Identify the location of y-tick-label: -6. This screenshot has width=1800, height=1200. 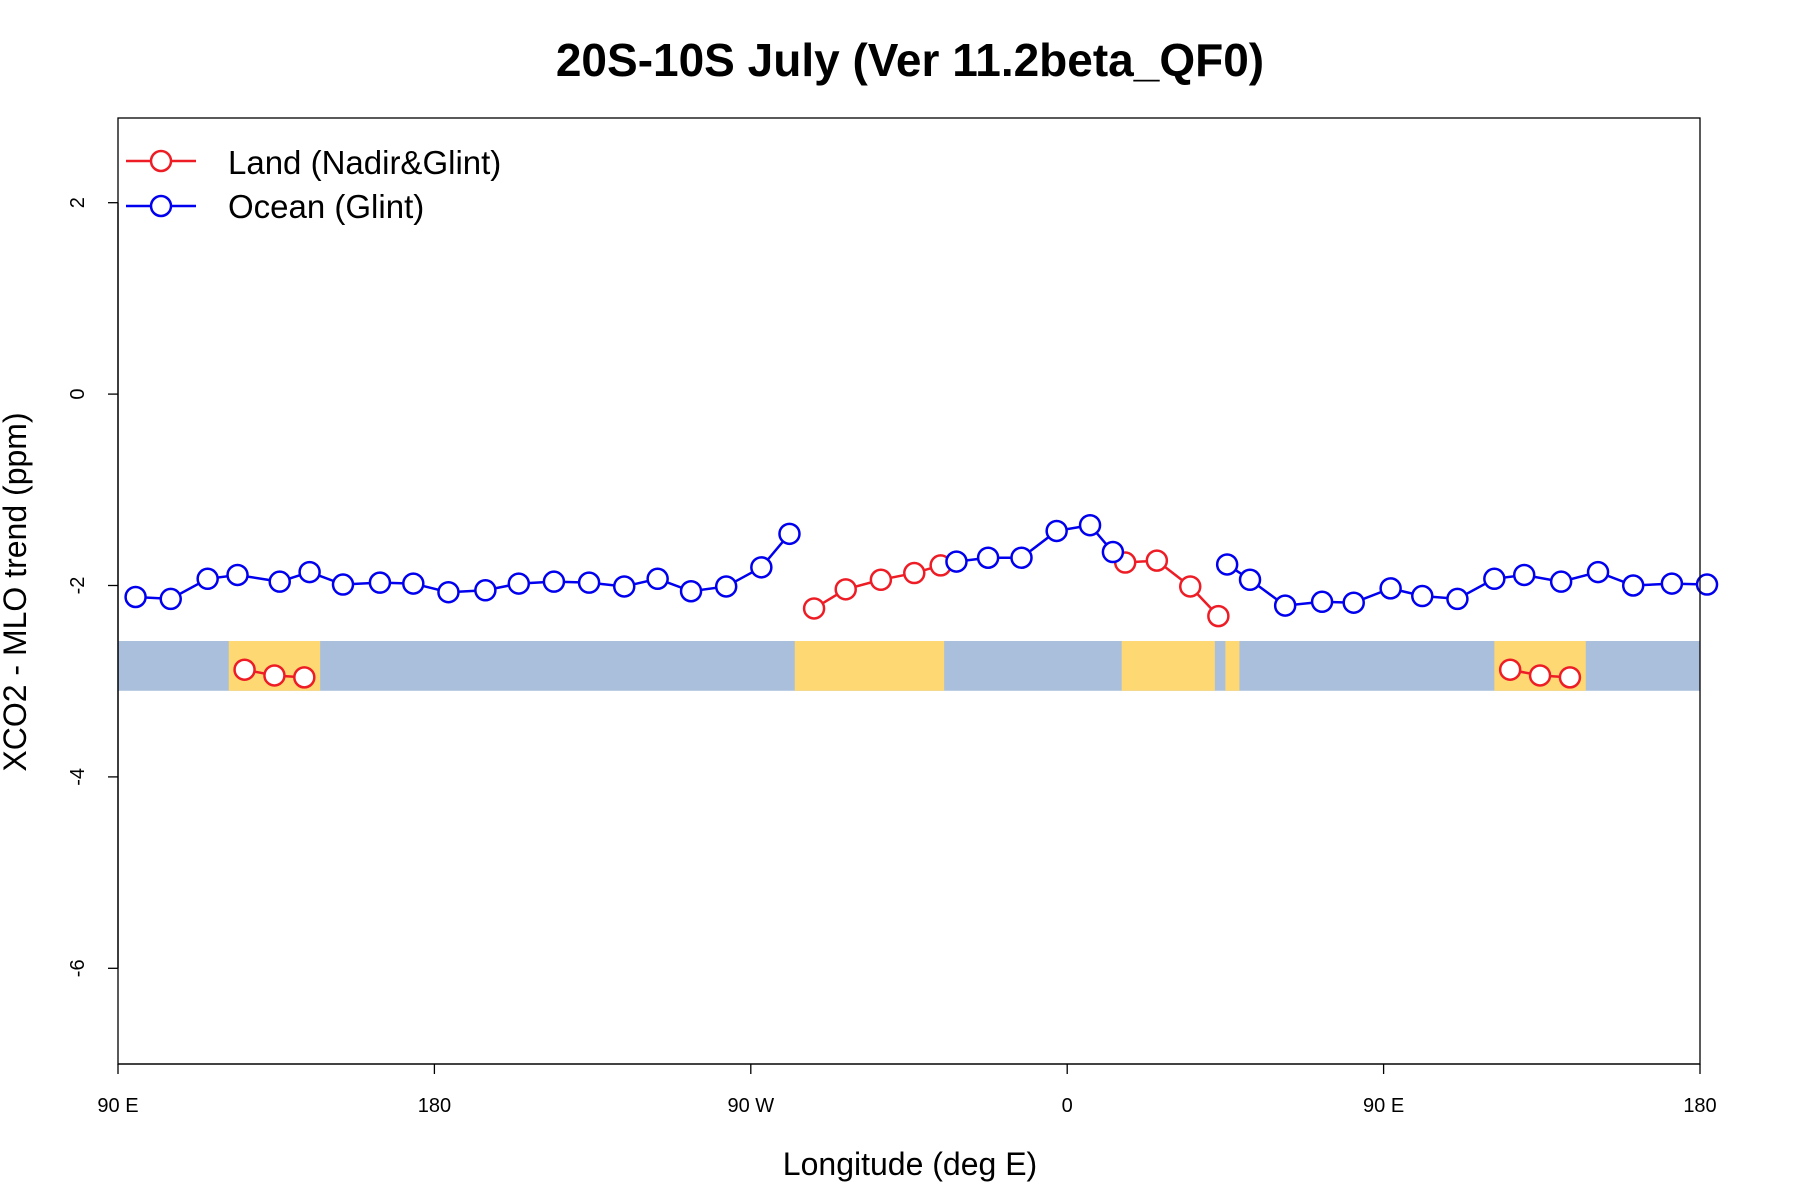
(78, 968).